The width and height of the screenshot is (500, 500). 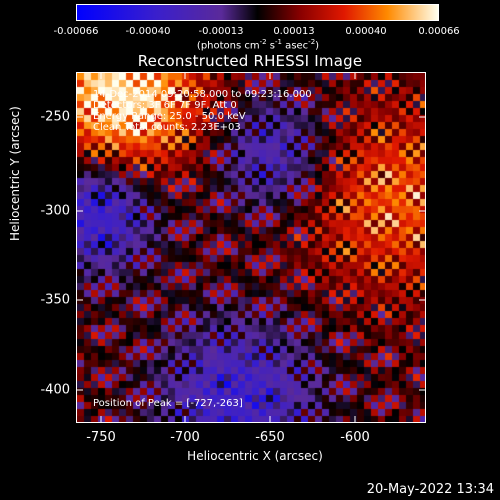 I want to click on x-tick-label: -650, so click(x=270, y=437).